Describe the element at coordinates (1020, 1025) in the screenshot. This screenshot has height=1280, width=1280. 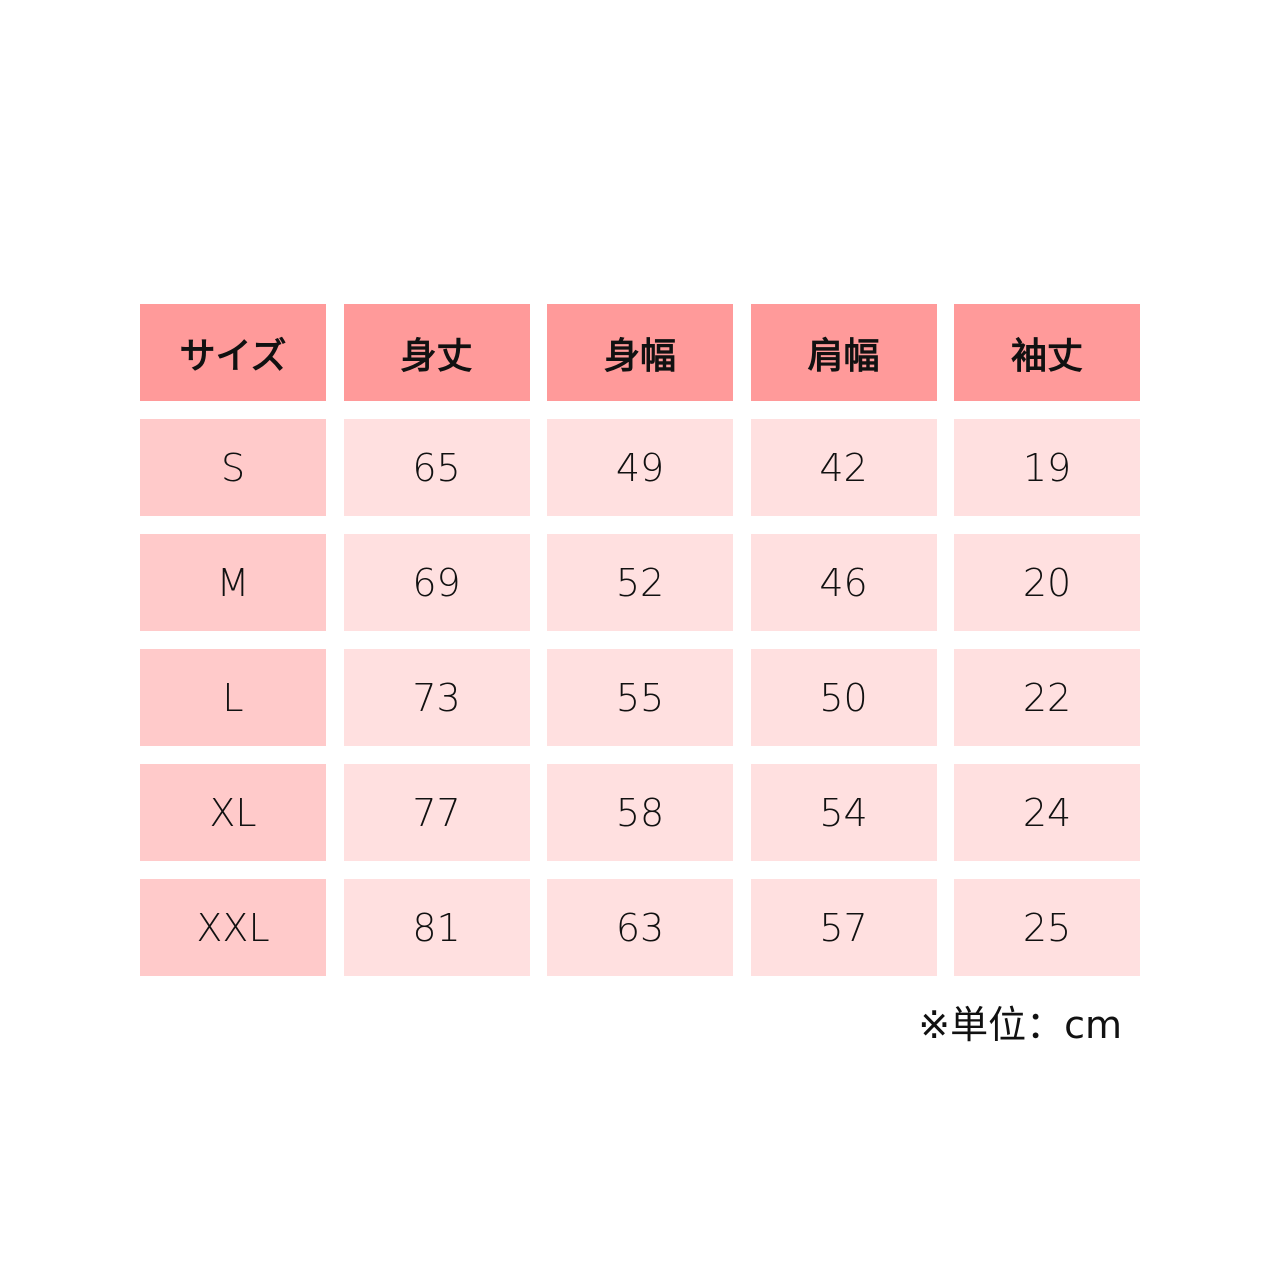
I see `unit-note: ※単位：cm` at that location.